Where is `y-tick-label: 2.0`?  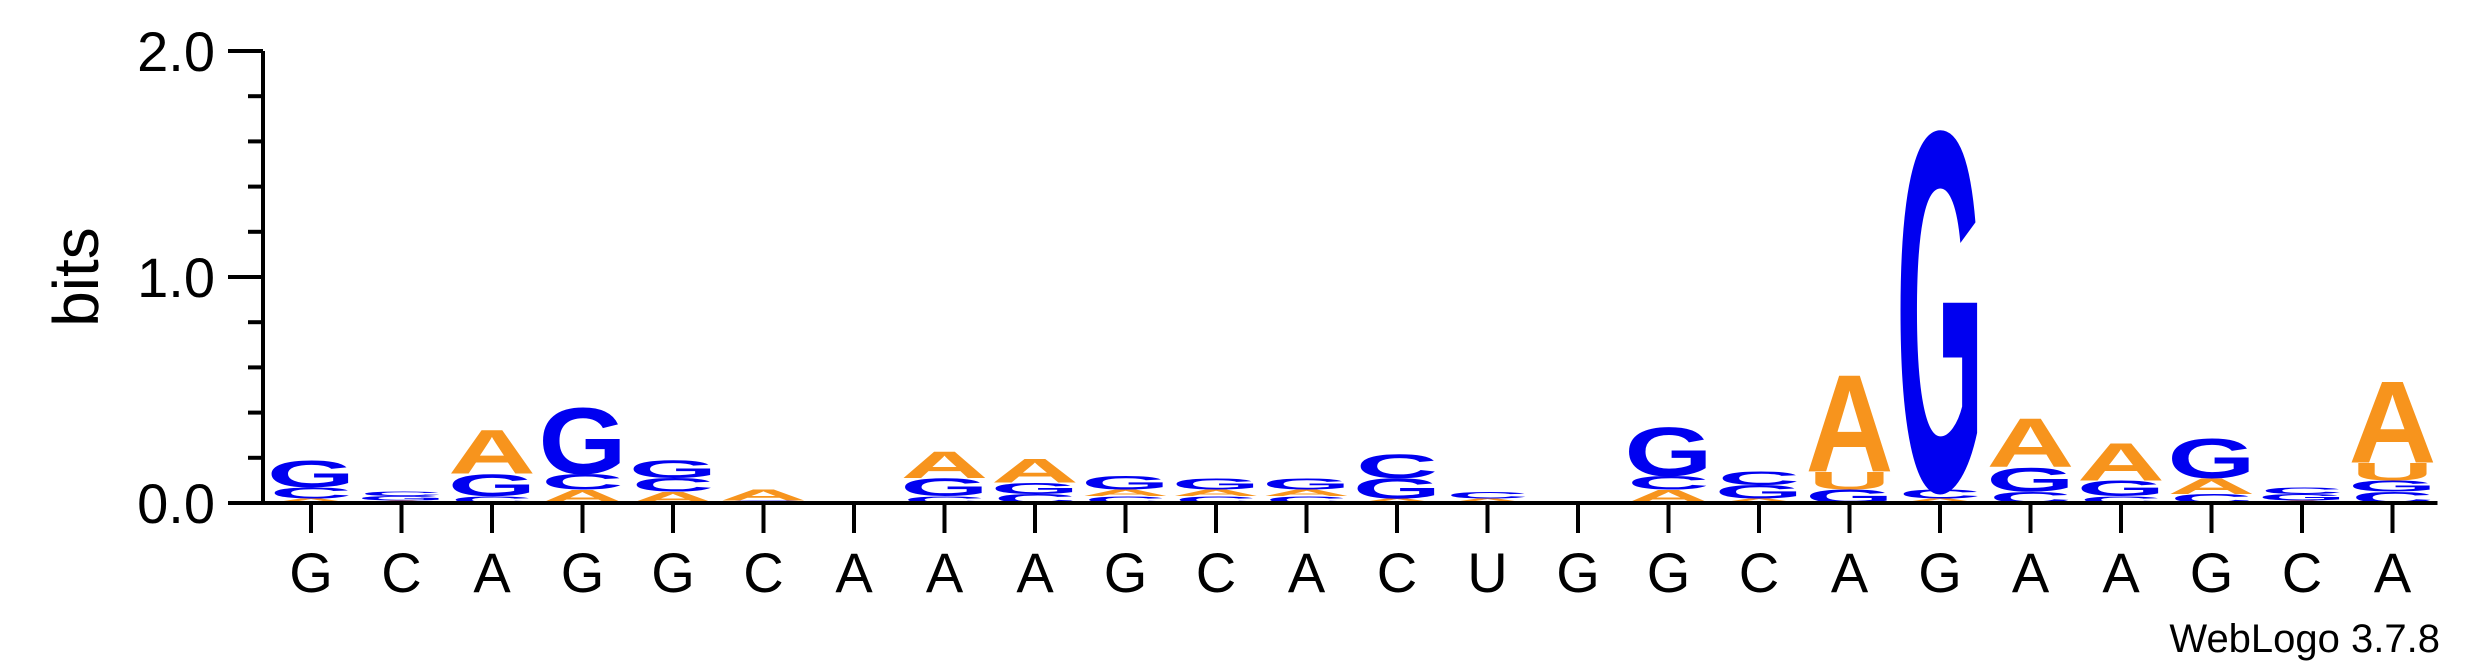
y-tick-label: 2.0 is located at coordinates (176, 51).